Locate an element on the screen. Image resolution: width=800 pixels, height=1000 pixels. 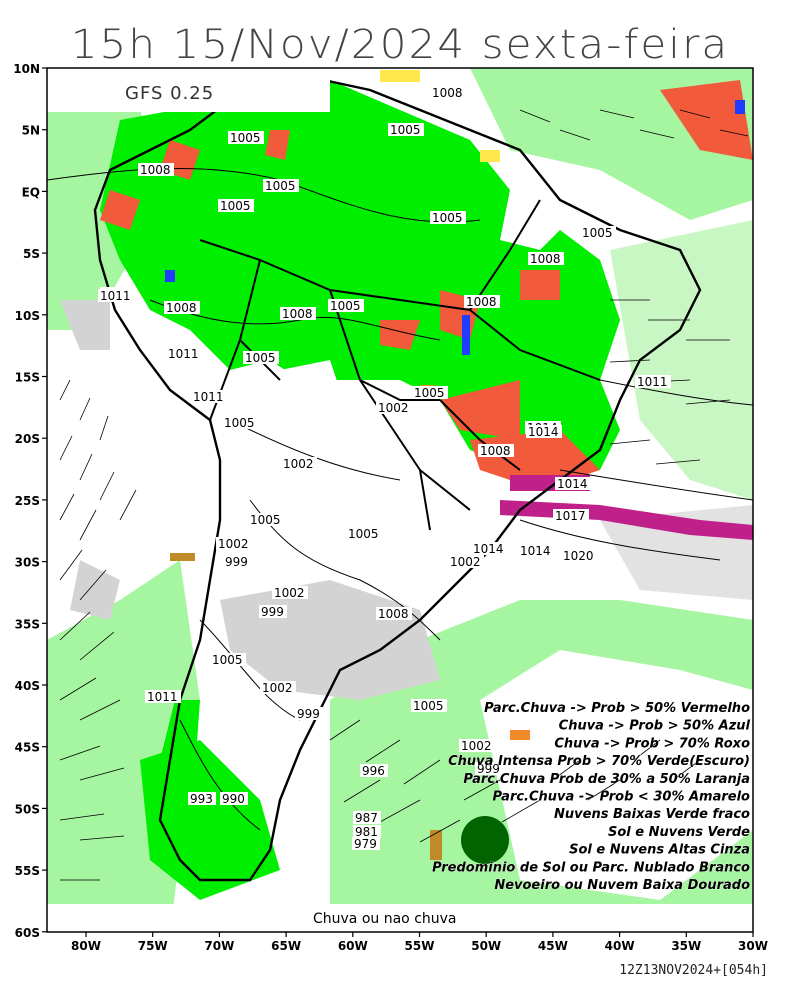
lon-label: 30W is located at coordinates (753, 946).